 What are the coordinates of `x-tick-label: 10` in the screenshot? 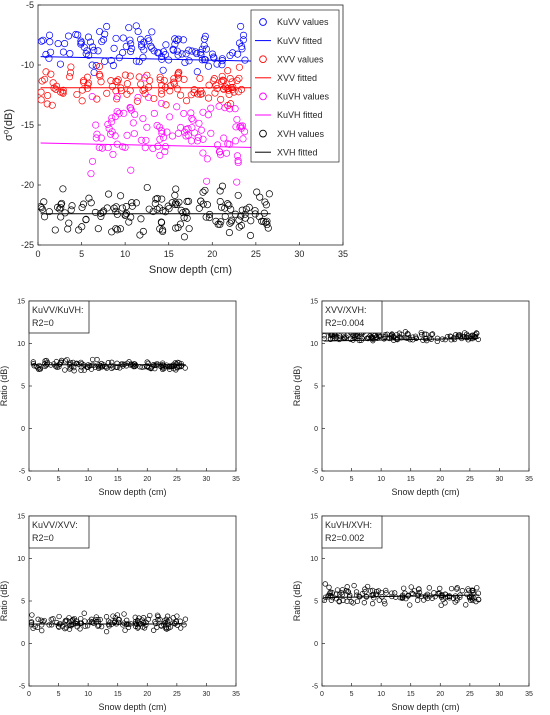 It's located at (381, 479).